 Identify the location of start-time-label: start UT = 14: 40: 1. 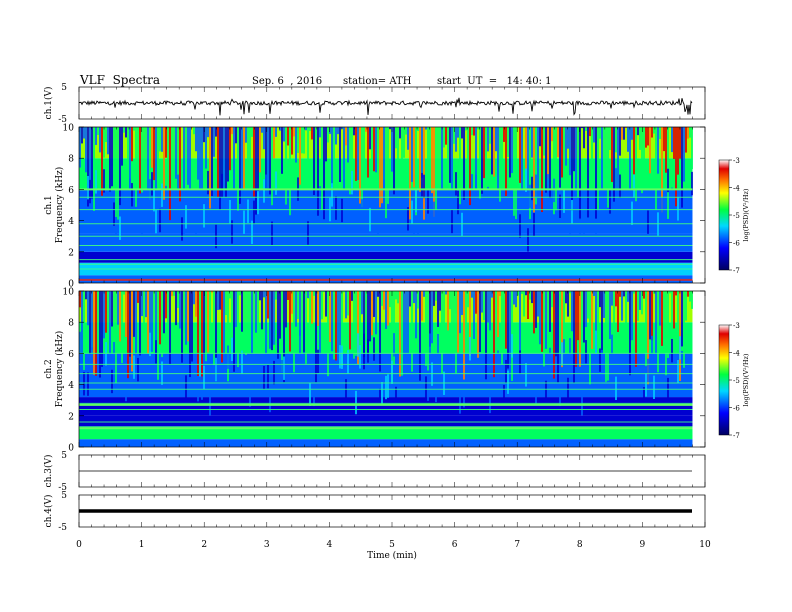
(494, 81).